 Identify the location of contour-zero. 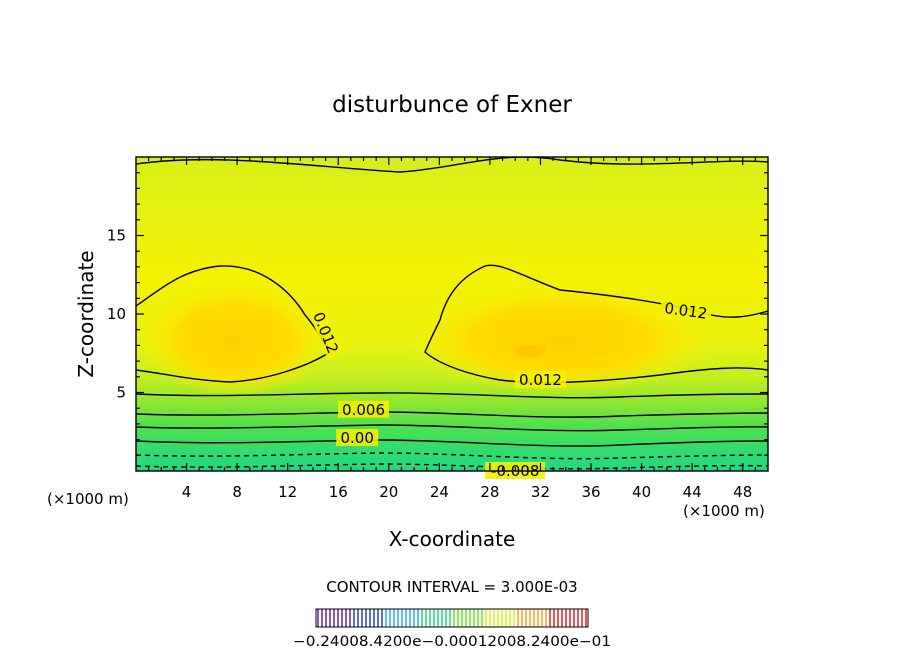
(452, 443).